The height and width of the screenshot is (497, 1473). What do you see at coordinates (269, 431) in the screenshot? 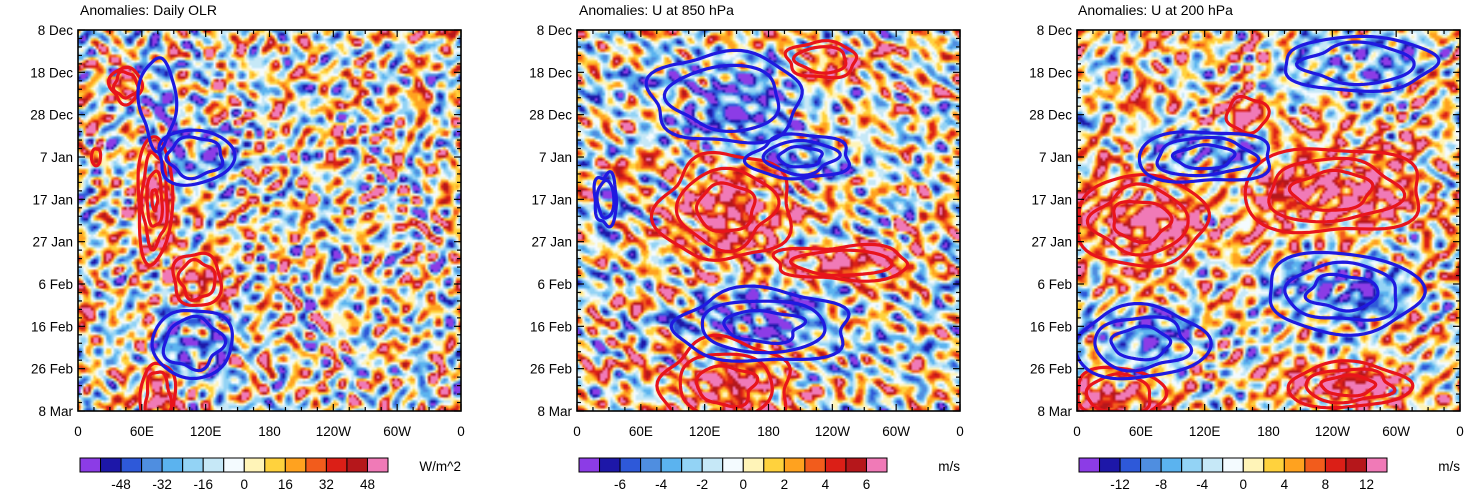
I see `x-tick-label: 180` at bounding box center [269, 431].